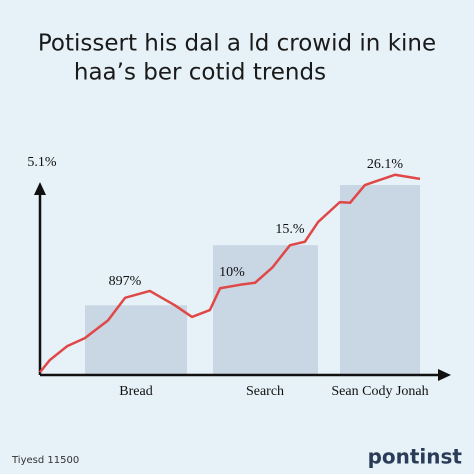  I want to click on annotation: 15.%, so click(290, 229).